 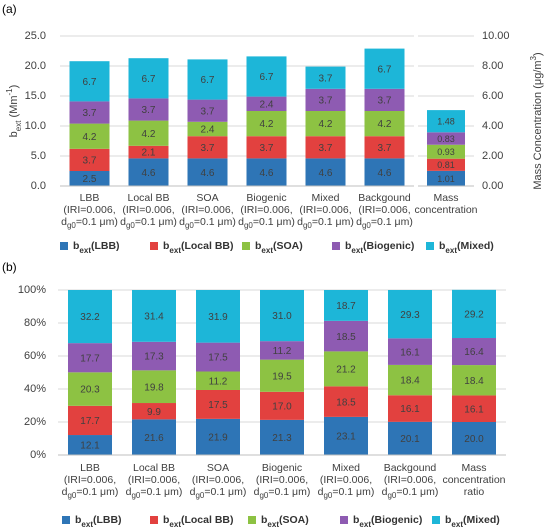 What do you see at coordinates (154, 481) in the screenshot?
I see `category-text: Local BB (IRI=0.006, dg0=0.1 μm)` at bounding box center [154, 481].